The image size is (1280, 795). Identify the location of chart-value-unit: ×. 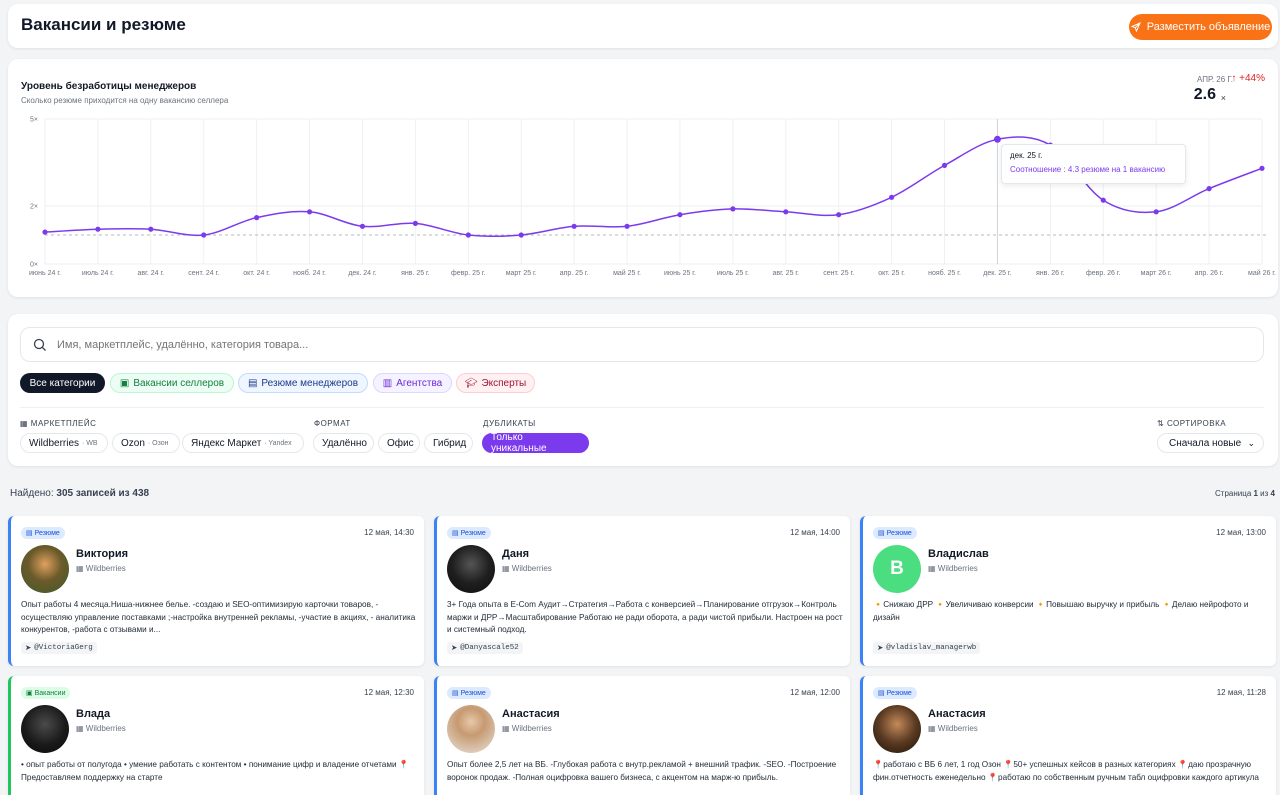
(1223, 98).